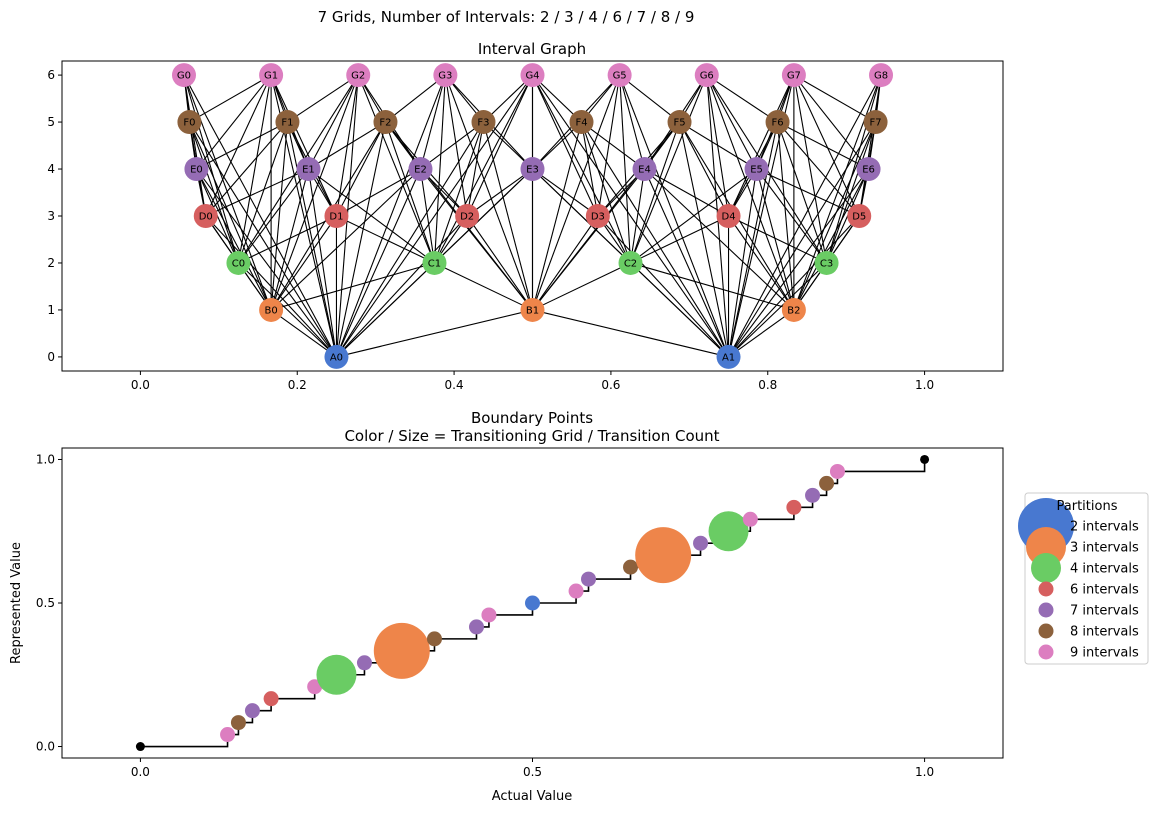 This screenshot has width=1158, height=815. I want to click on graph-node-label: C1, so click(434, 263).